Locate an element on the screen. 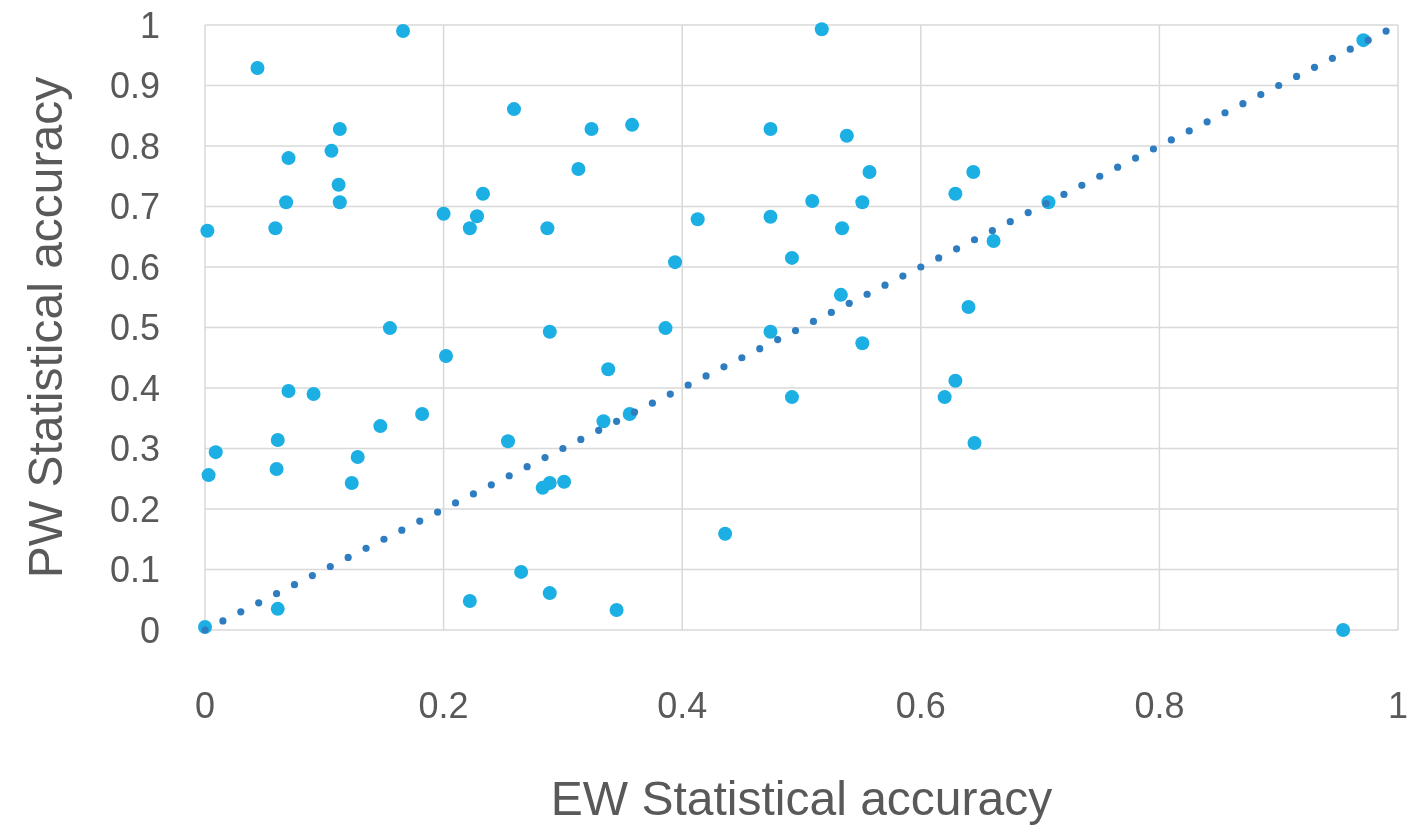 The image size is (1412, 826). y-tick-label: 0.8 is located at coordinates (134, 146).